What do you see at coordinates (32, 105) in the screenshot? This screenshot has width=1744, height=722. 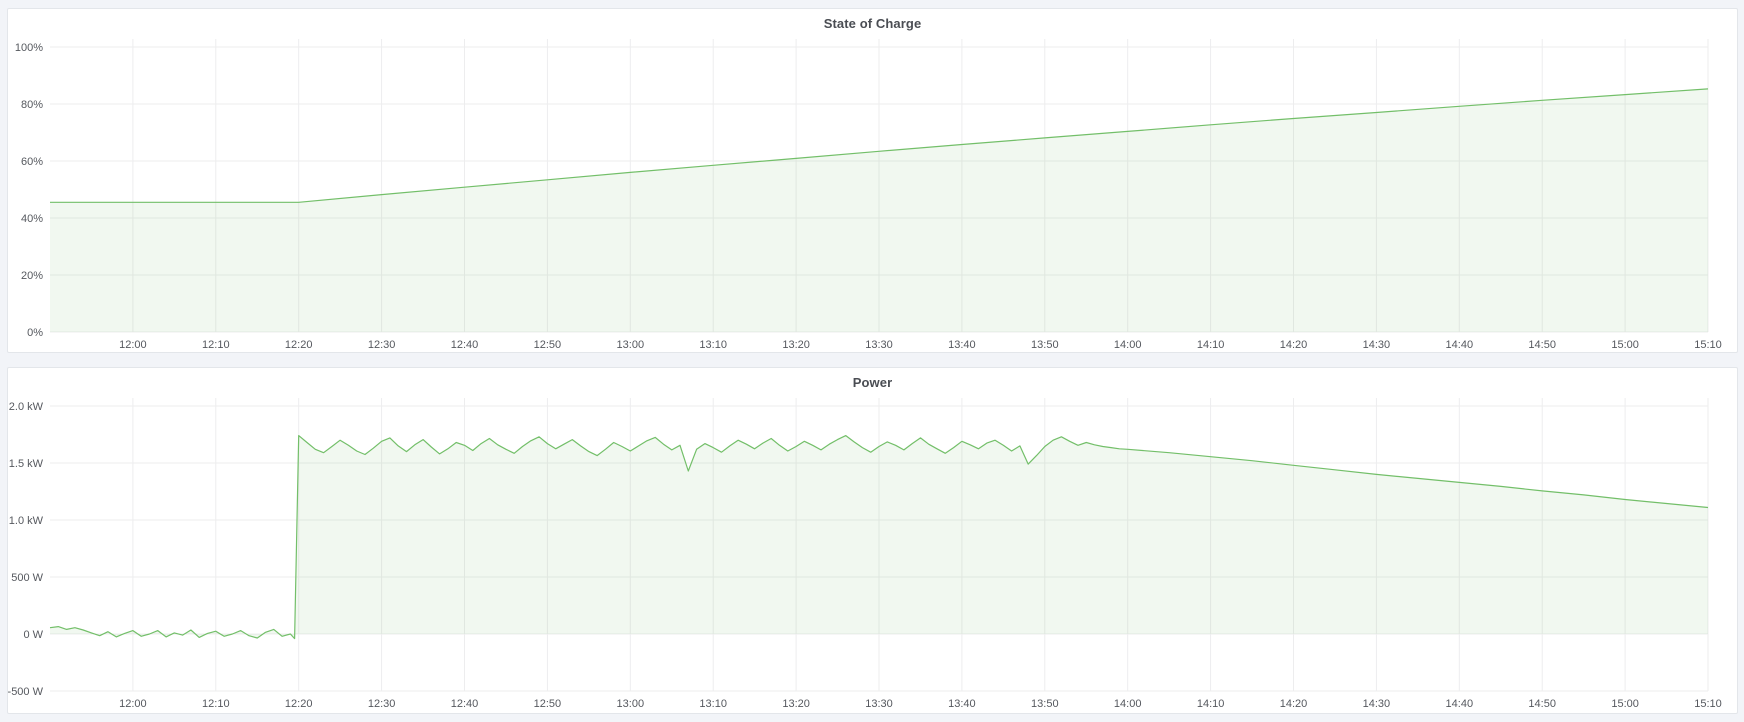 I see `y-tick-label: 80%` at bounding box center [32, 105].